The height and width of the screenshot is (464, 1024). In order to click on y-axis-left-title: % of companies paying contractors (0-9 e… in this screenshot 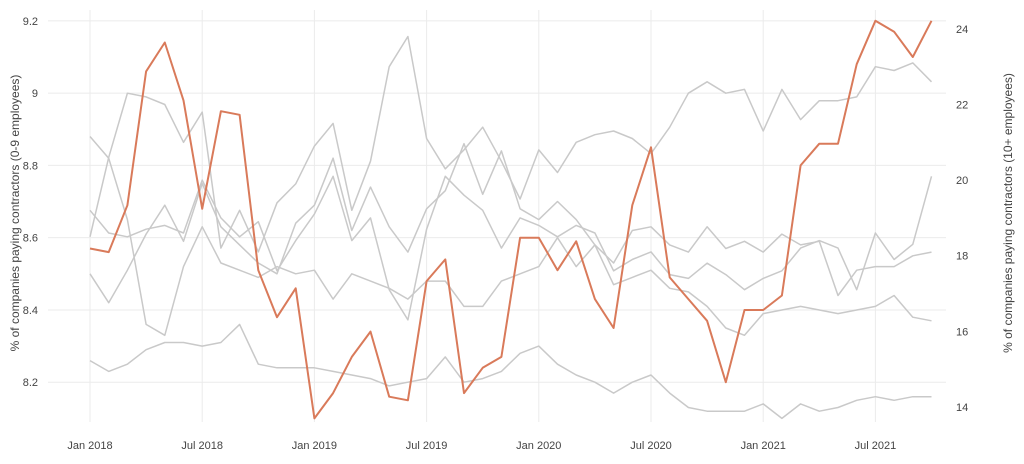, I will do `click(15, 213)`.